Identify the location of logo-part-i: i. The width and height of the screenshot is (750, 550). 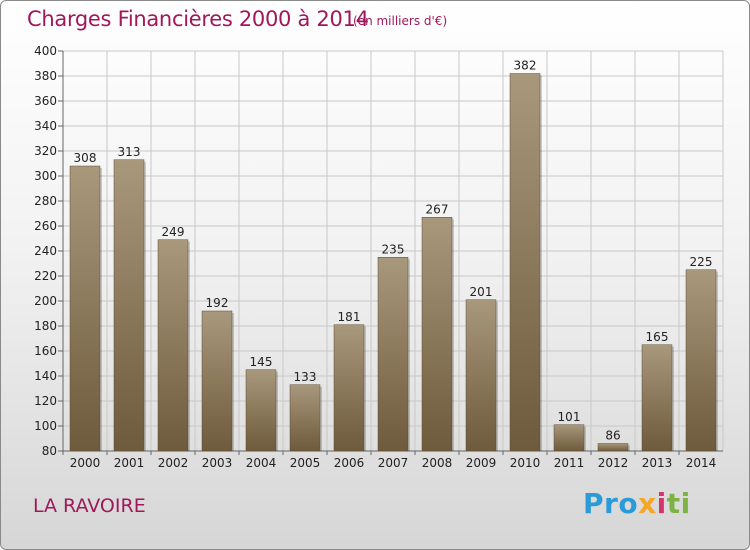
(661, 503).